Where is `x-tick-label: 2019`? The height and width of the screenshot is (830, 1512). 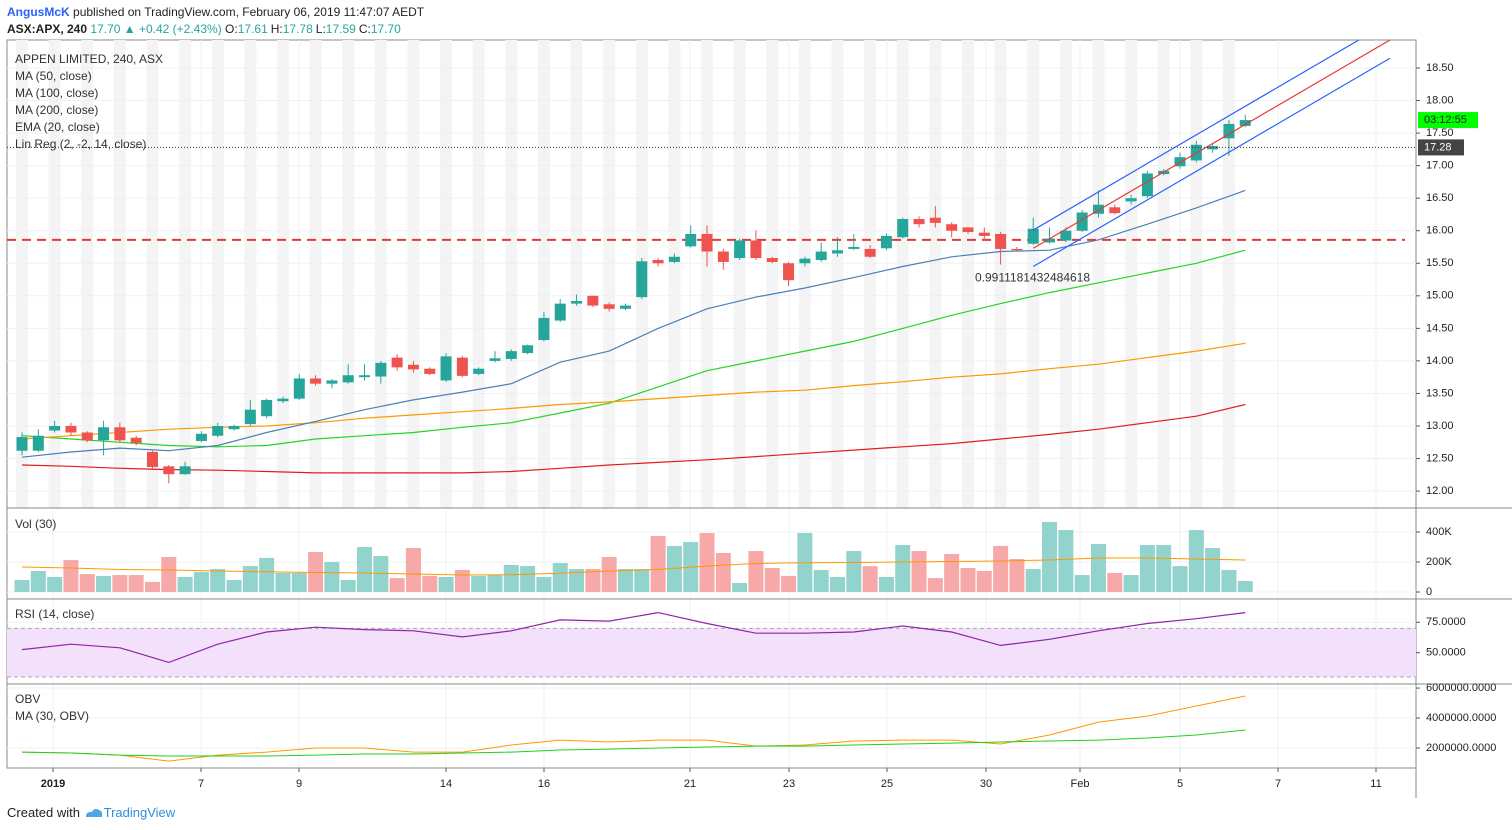
x-tick-label: 2019 is located at coordinates (53, 784).